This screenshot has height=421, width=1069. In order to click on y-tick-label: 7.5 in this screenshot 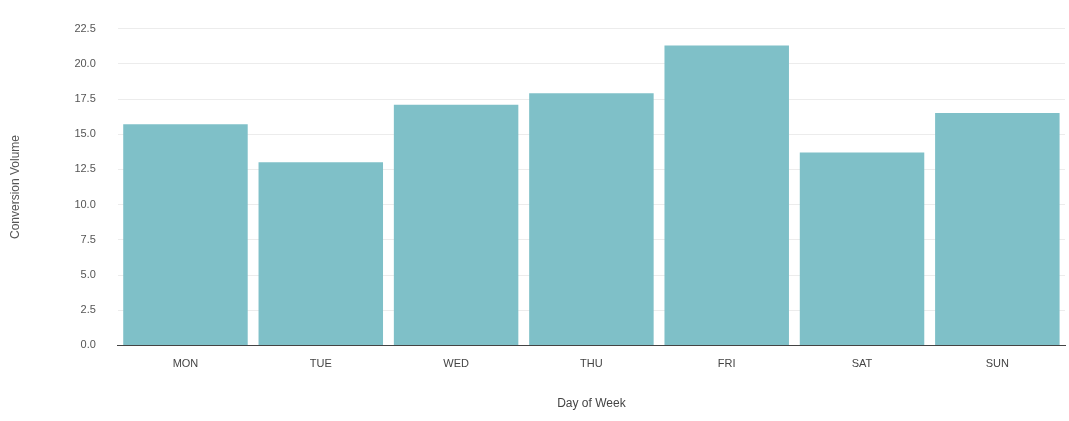, I will do `click(88, 238)`.